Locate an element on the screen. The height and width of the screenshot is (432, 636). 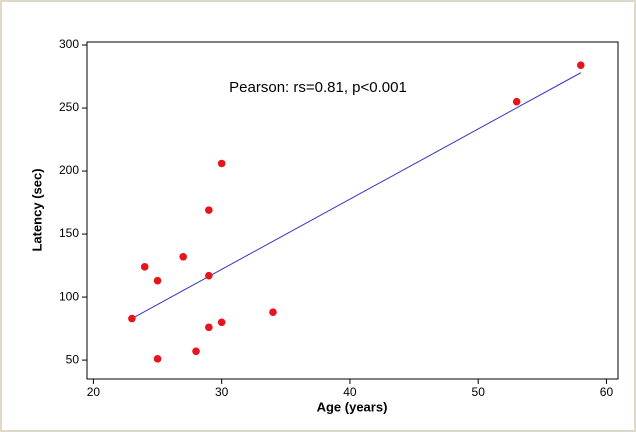
y-tick-label: 200 is located at coordinates (69, 170).